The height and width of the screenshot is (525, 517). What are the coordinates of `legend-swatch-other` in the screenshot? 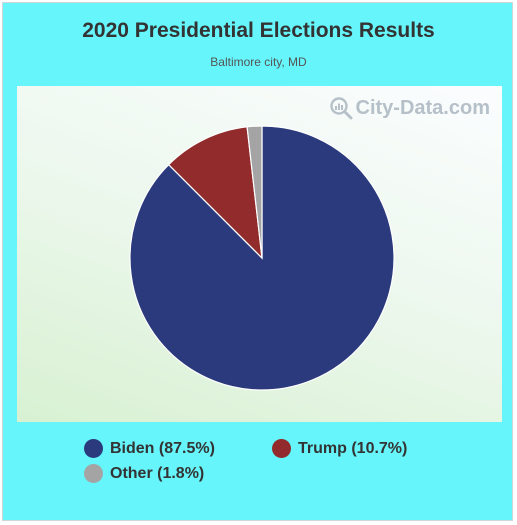 It's located at (93, 473).